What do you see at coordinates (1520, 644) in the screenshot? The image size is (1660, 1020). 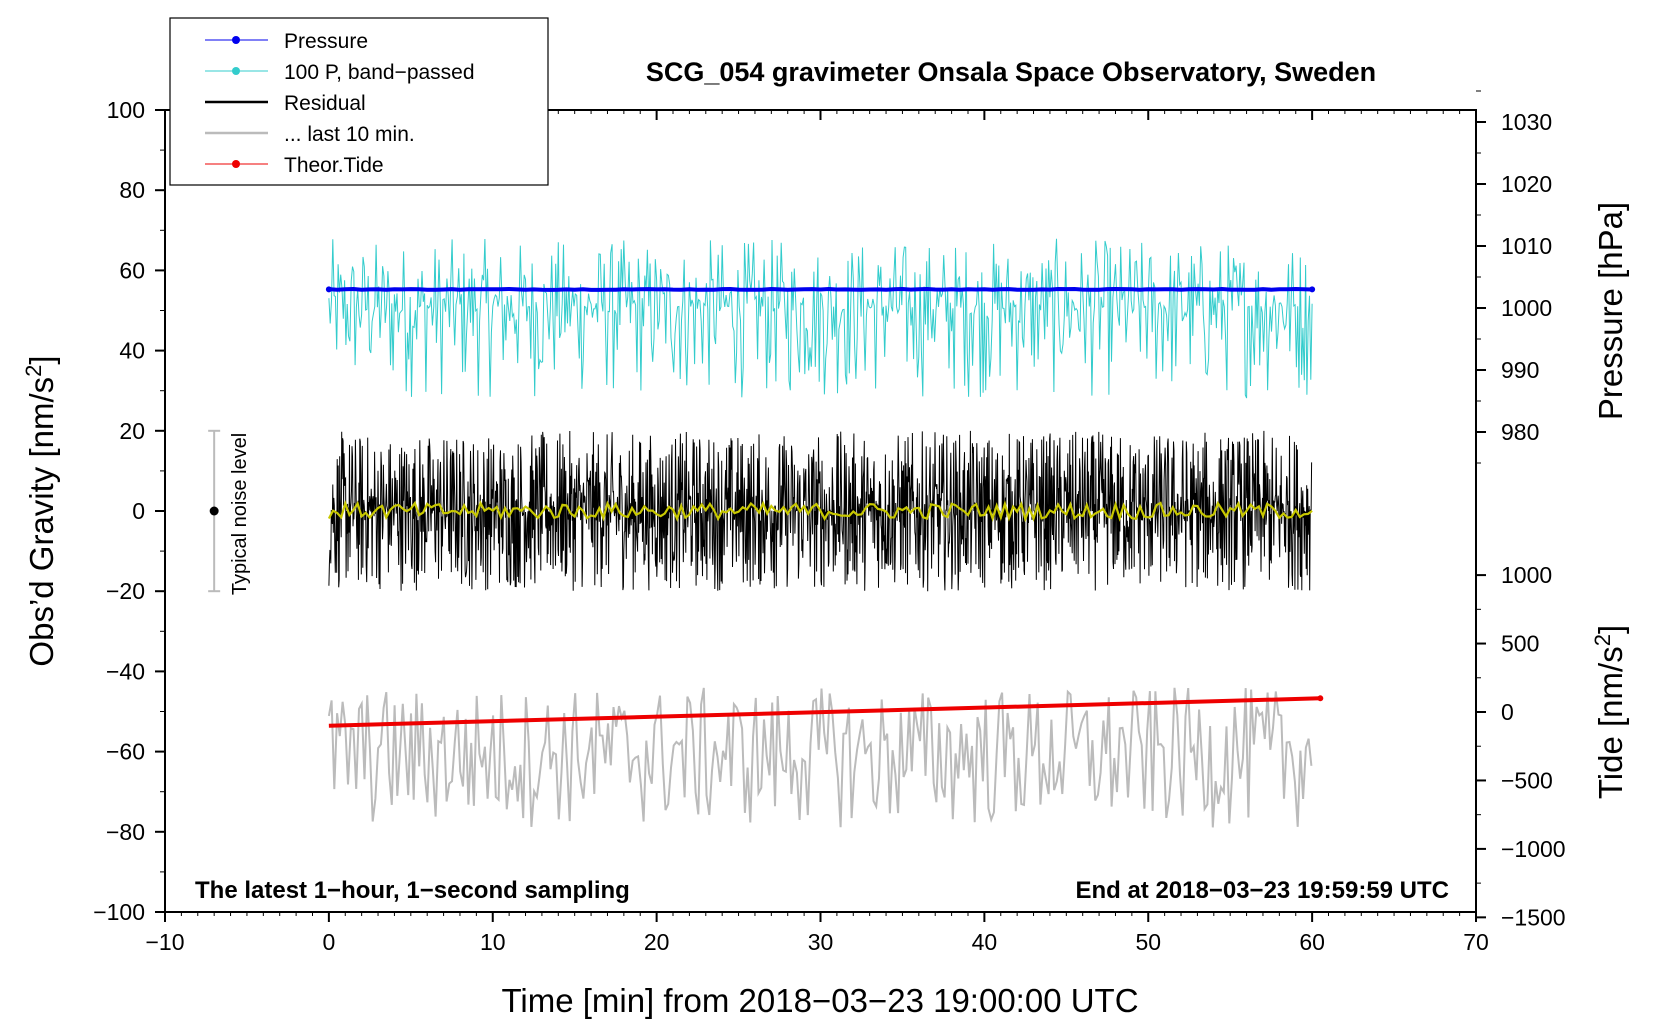 I see `tide-tick-label: 500` at bounding box center [1520, 644].